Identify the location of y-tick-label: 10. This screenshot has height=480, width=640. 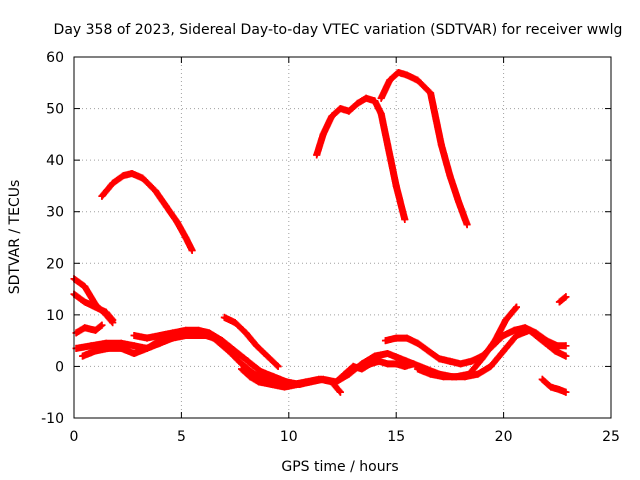
(55, 316).